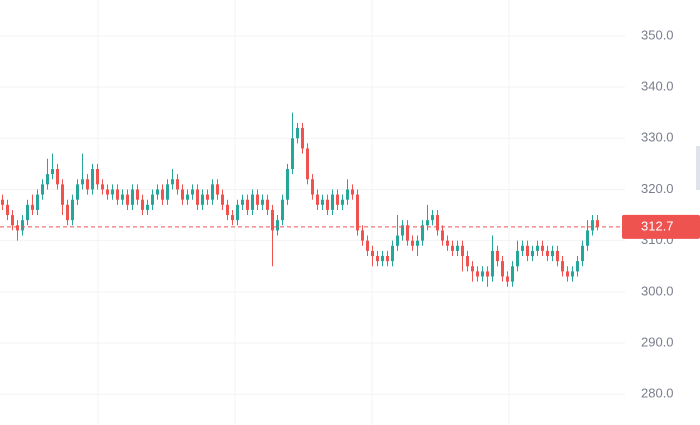  What do you see at coordinates (657, 290) in the screenshot?
I see `y-tick-label: 300.0` at bounding box center [657, 290].